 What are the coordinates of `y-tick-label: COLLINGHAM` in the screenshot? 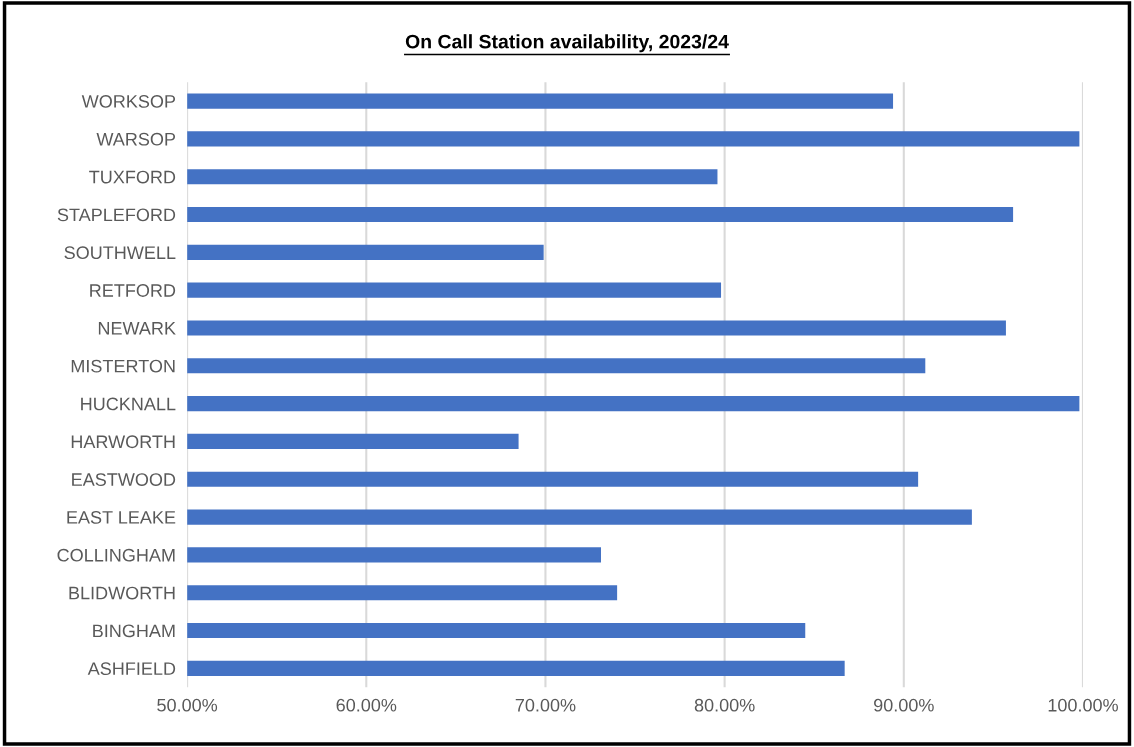 It's located at (116, 555).